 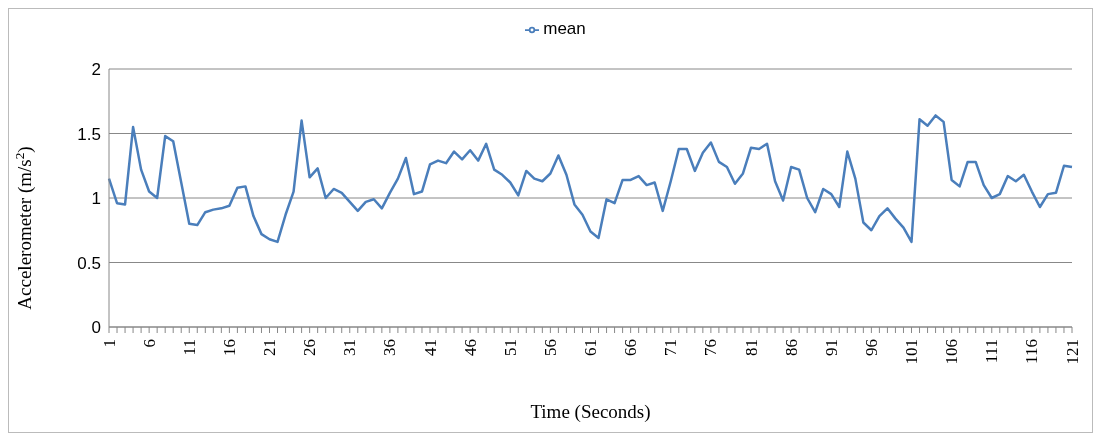 I want to click on x-tick-label: 51, so click(x=510, y=347).